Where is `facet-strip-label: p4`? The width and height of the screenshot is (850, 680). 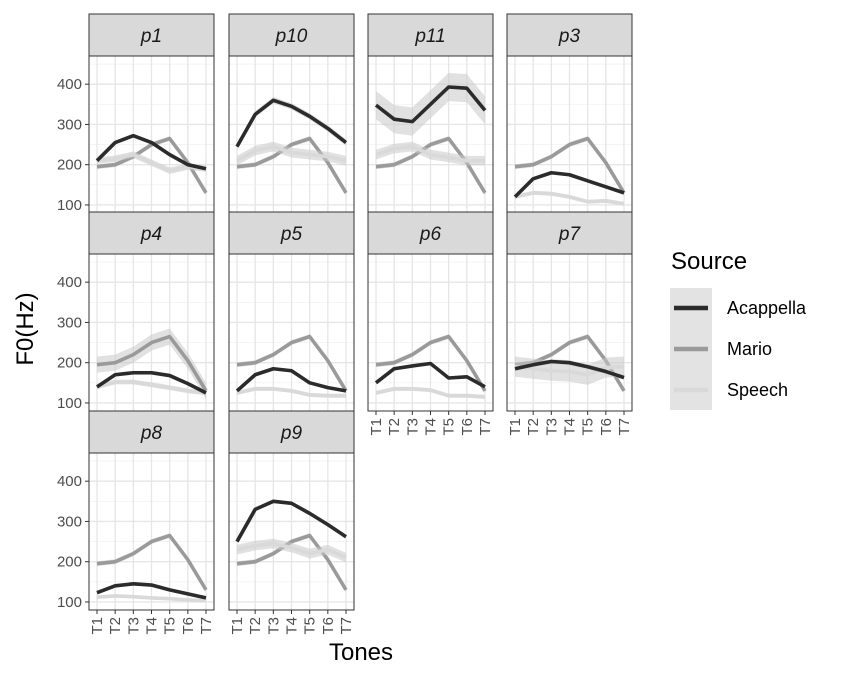 facet-strip-label: p4 is located at coordinates (151, 234).